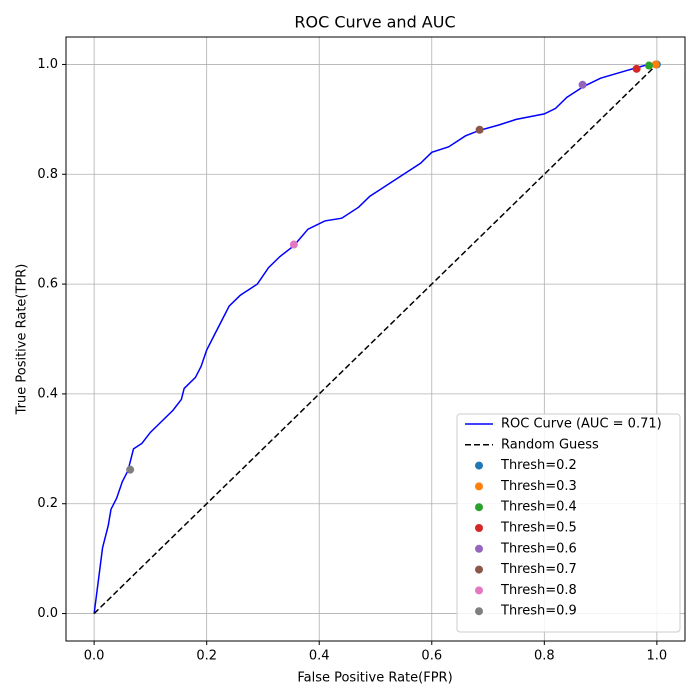 This screenshot has height=700, width=700. I want to click on x-tick-label: 0.2, so click(206, 656).